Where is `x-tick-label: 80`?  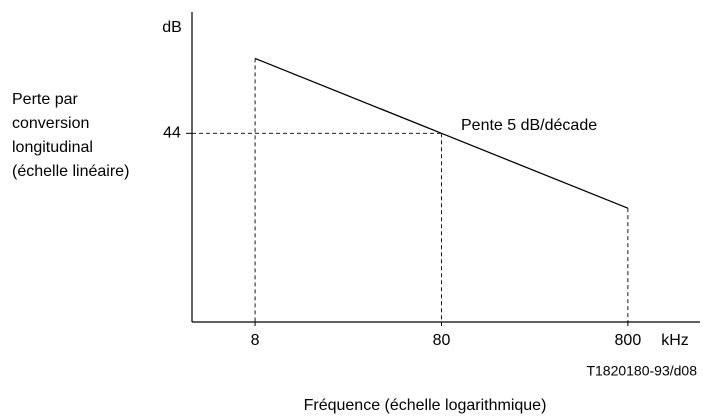
x-tick-label: 80 is located at coordinates (442, 340).